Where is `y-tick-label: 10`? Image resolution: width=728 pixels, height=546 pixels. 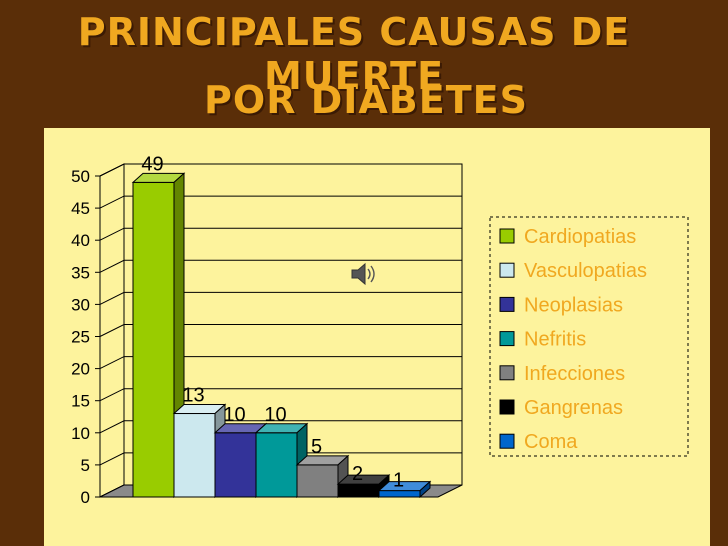 y-tick-label: 10 is located at coordinates (80, 433).